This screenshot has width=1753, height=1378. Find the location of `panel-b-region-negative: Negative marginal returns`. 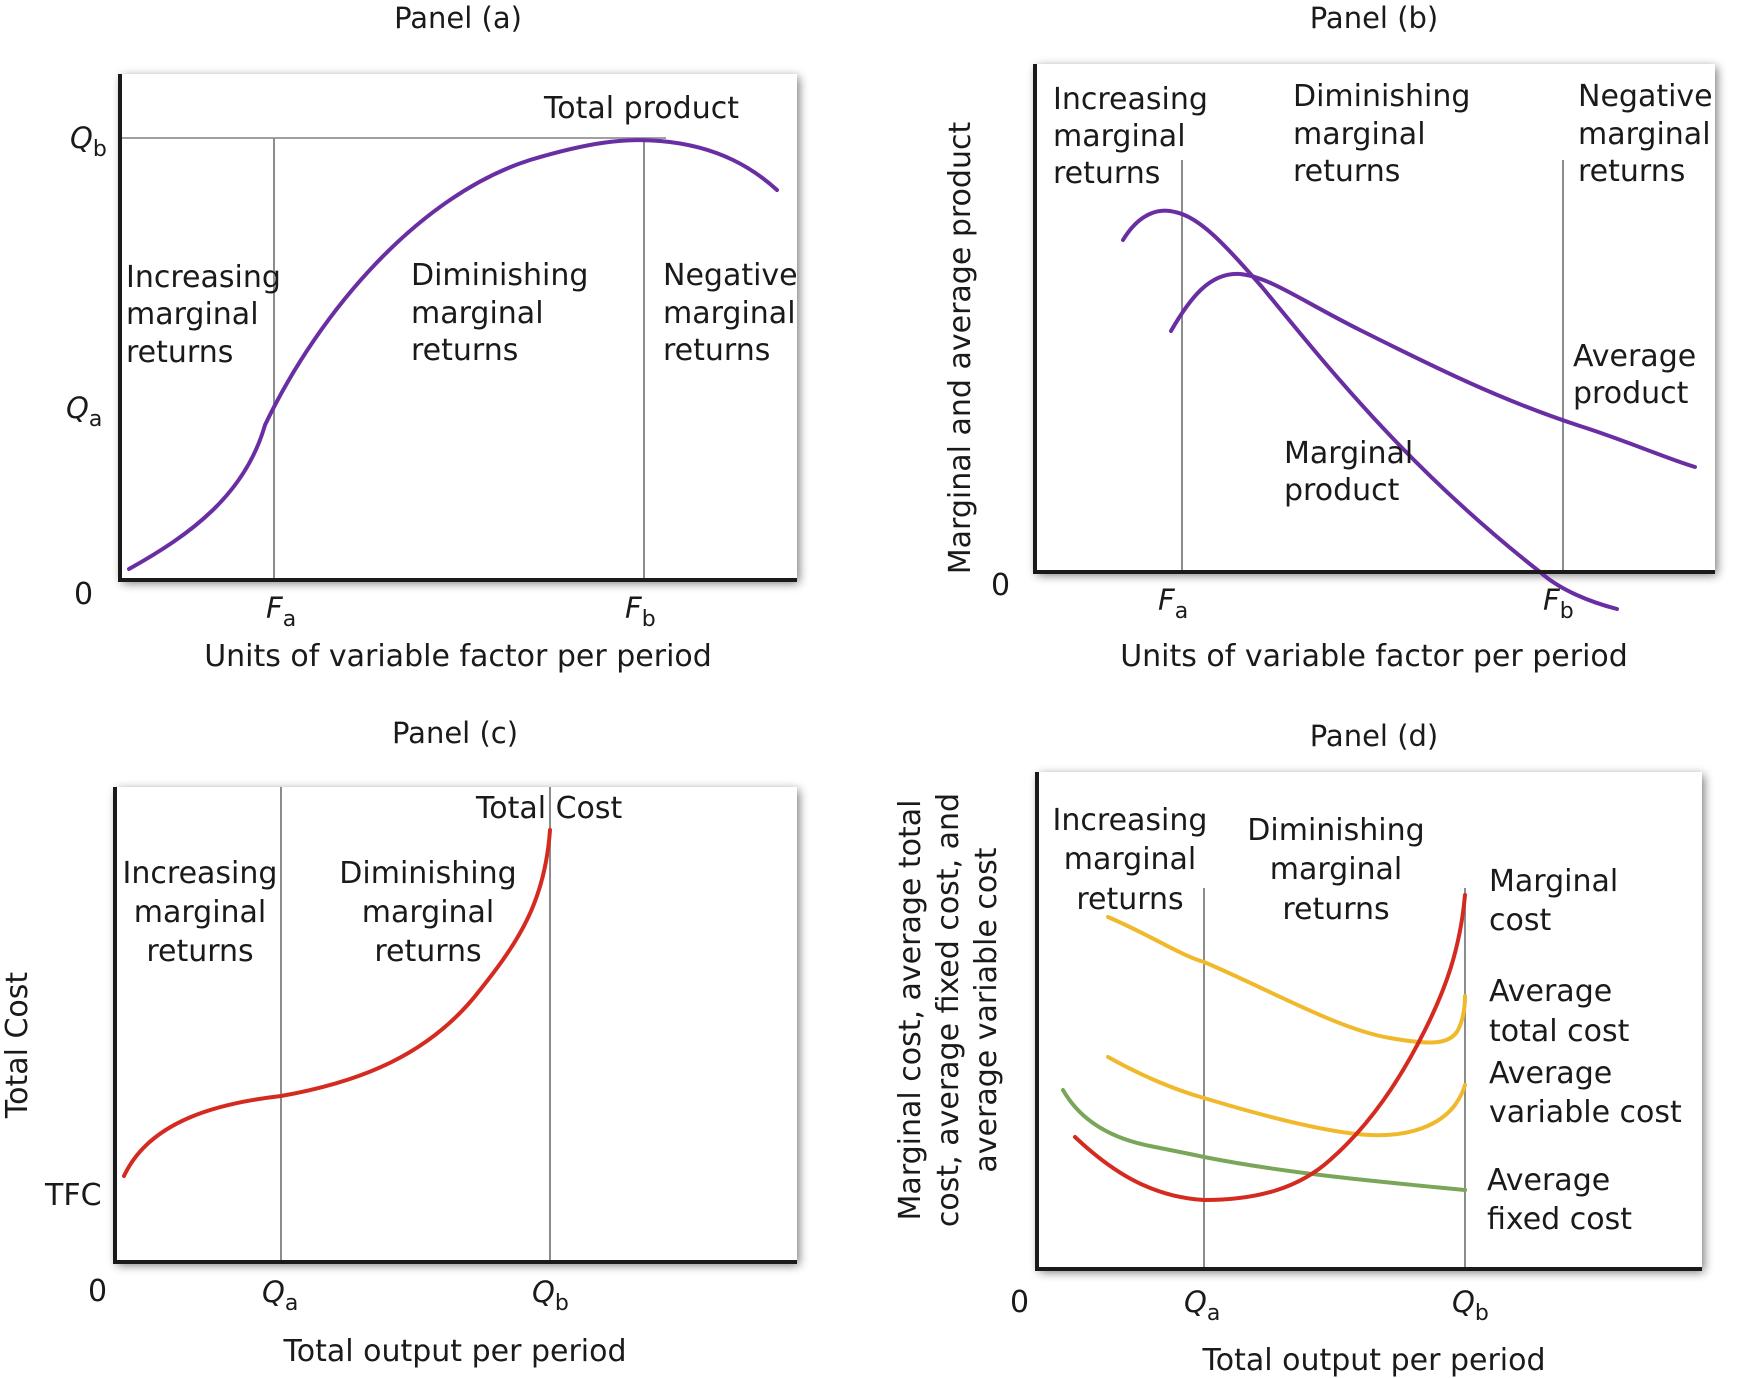

panel-b-region-negative: Negative marginal returns is located at coordinates (1645, 134).